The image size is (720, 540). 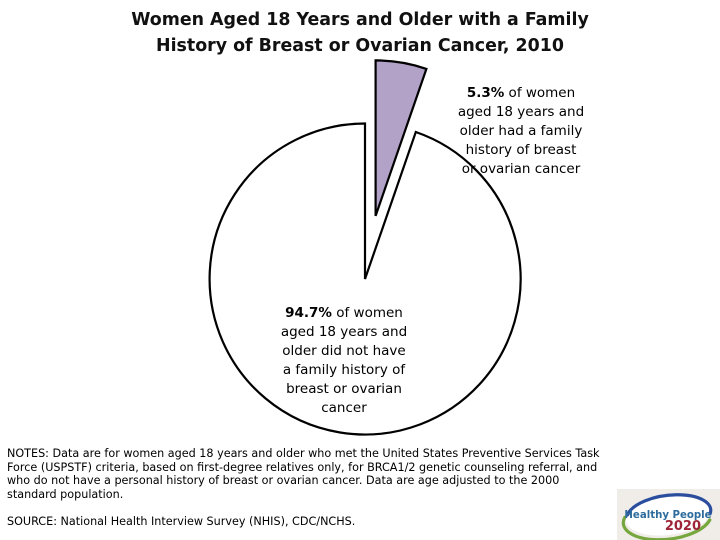 What do you see at coordinates (669, 505) in the screenshot?
I see `logo-blue-swoosh-icon` at bounding box center [669, 505].